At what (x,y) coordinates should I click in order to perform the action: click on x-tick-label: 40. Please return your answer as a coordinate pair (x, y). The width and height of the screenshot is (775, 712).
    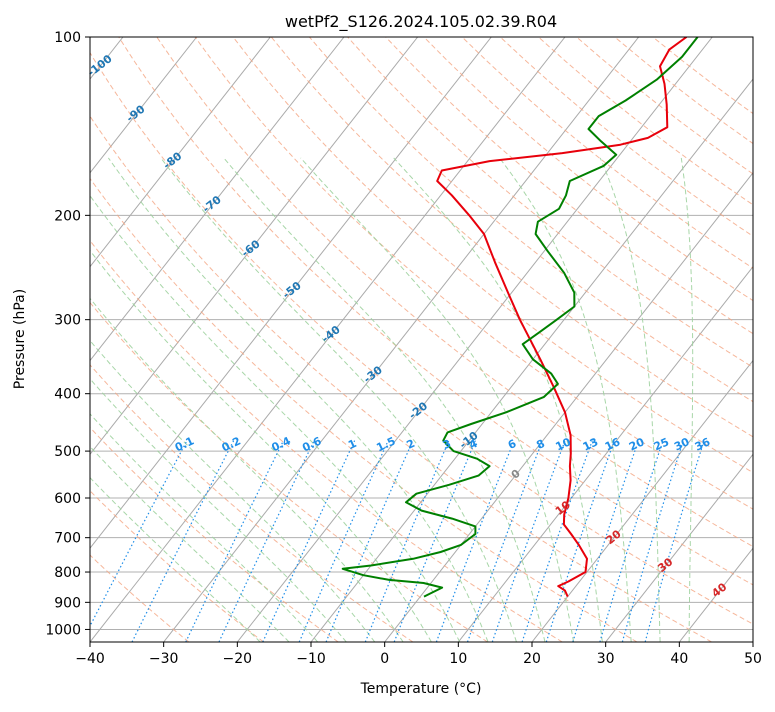
    Looking at the image, I should click on (679, 659).